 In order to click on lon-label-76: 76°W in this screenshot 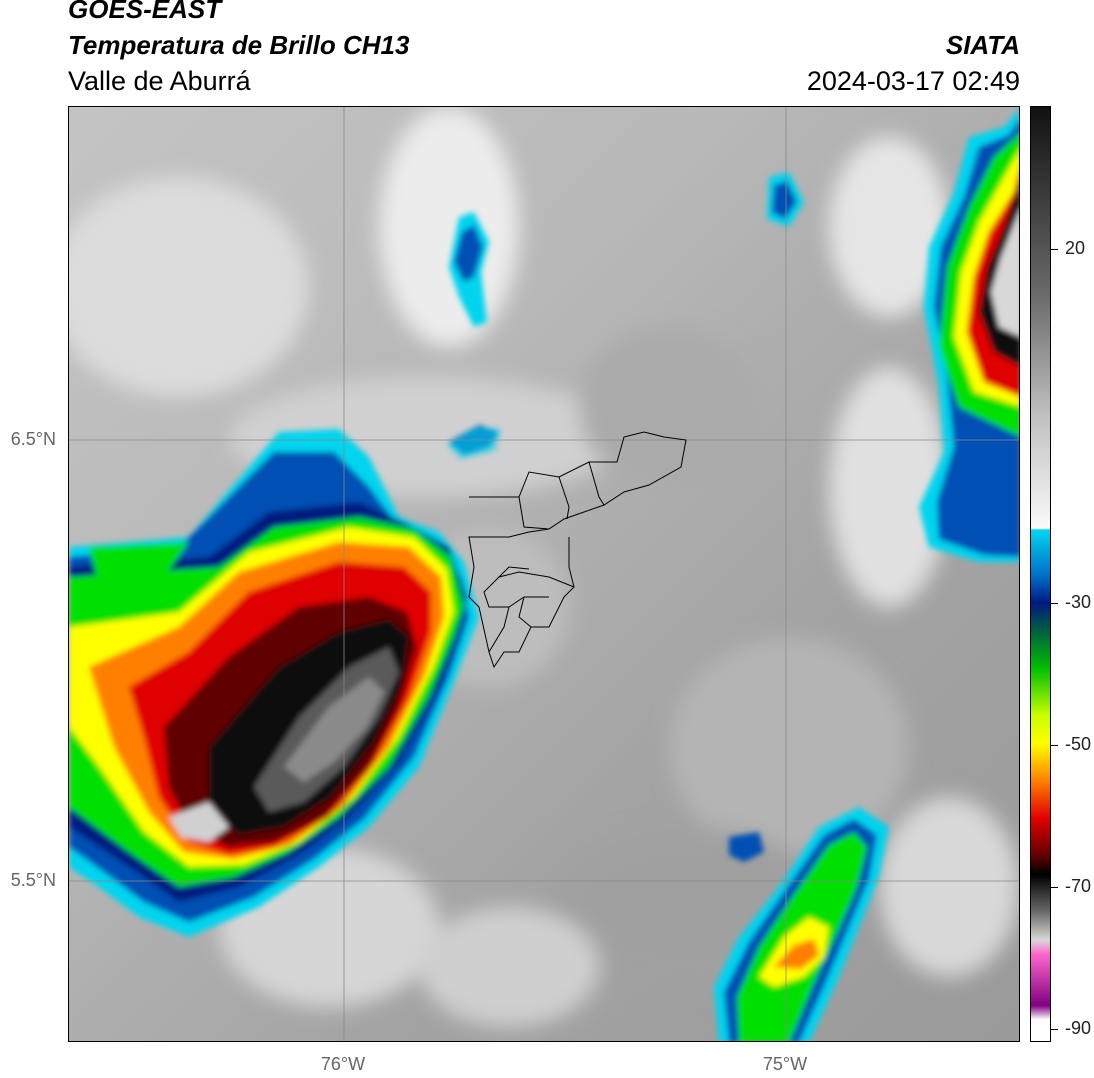, I will do `click(343, 1064)`.